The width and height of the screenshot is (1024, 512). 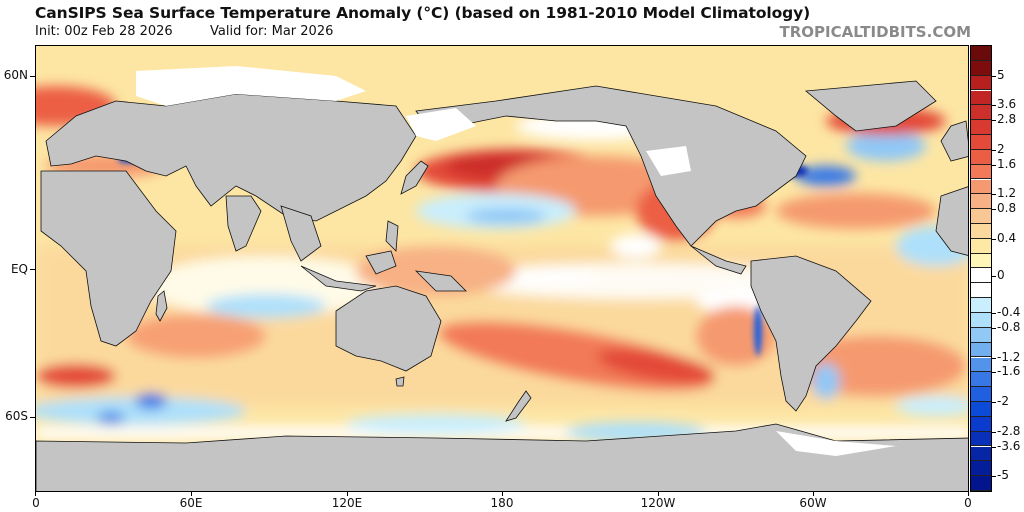 What do you see at coordinates (1007, 237) in the screenshot?
I see `colorbar-label: 0.4` at bounding box center [1007, 237].